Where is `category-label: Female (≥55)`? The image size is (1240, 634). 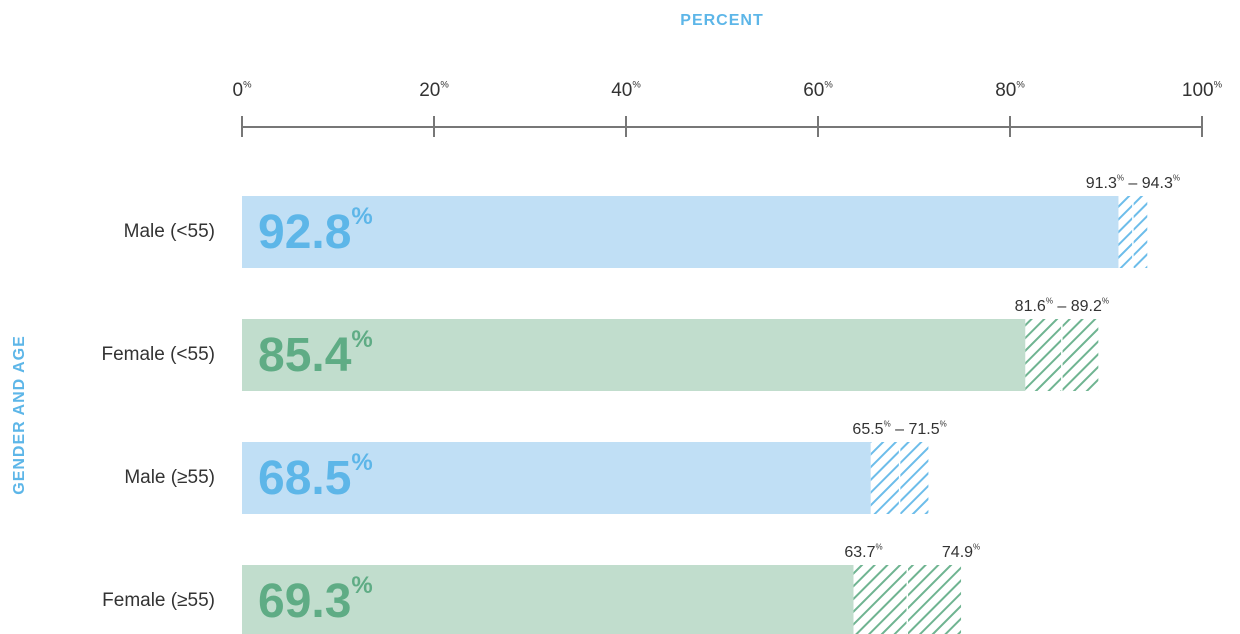 category-label: Female (≥55) is located at coordinates (158, 600).